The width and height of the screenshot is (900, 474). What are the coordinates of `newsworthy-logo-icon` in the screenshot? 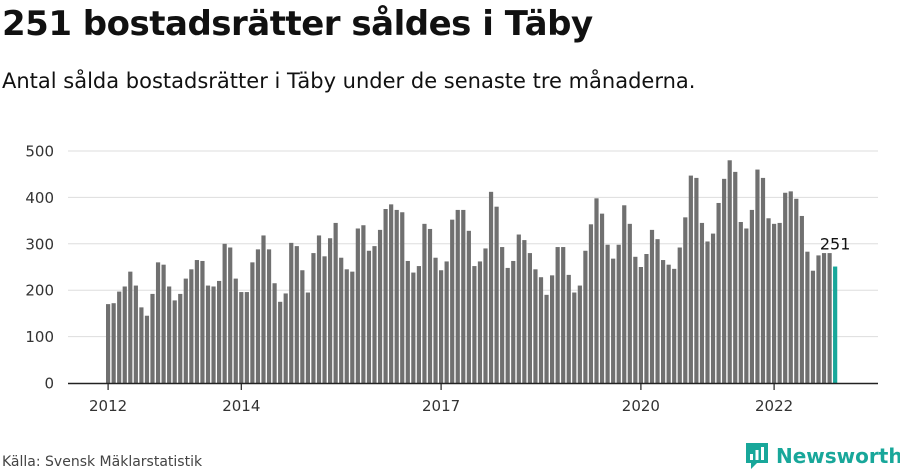 It's located at (757, 456).